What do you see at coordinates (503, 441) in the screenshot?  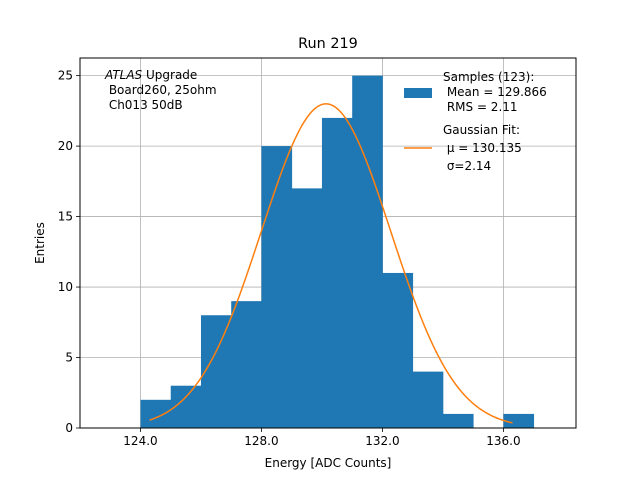 I see `x-tick-label: 136.0` at bounding box center [503, 441].